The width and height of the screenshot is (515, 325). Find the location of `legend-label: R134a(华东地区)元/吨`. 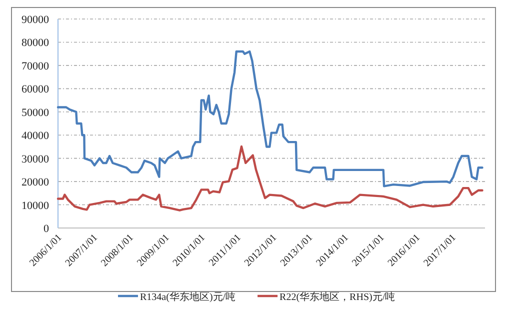

legend-label: R134a(华东地区)元/吨 is located at coordinates (188, 297).